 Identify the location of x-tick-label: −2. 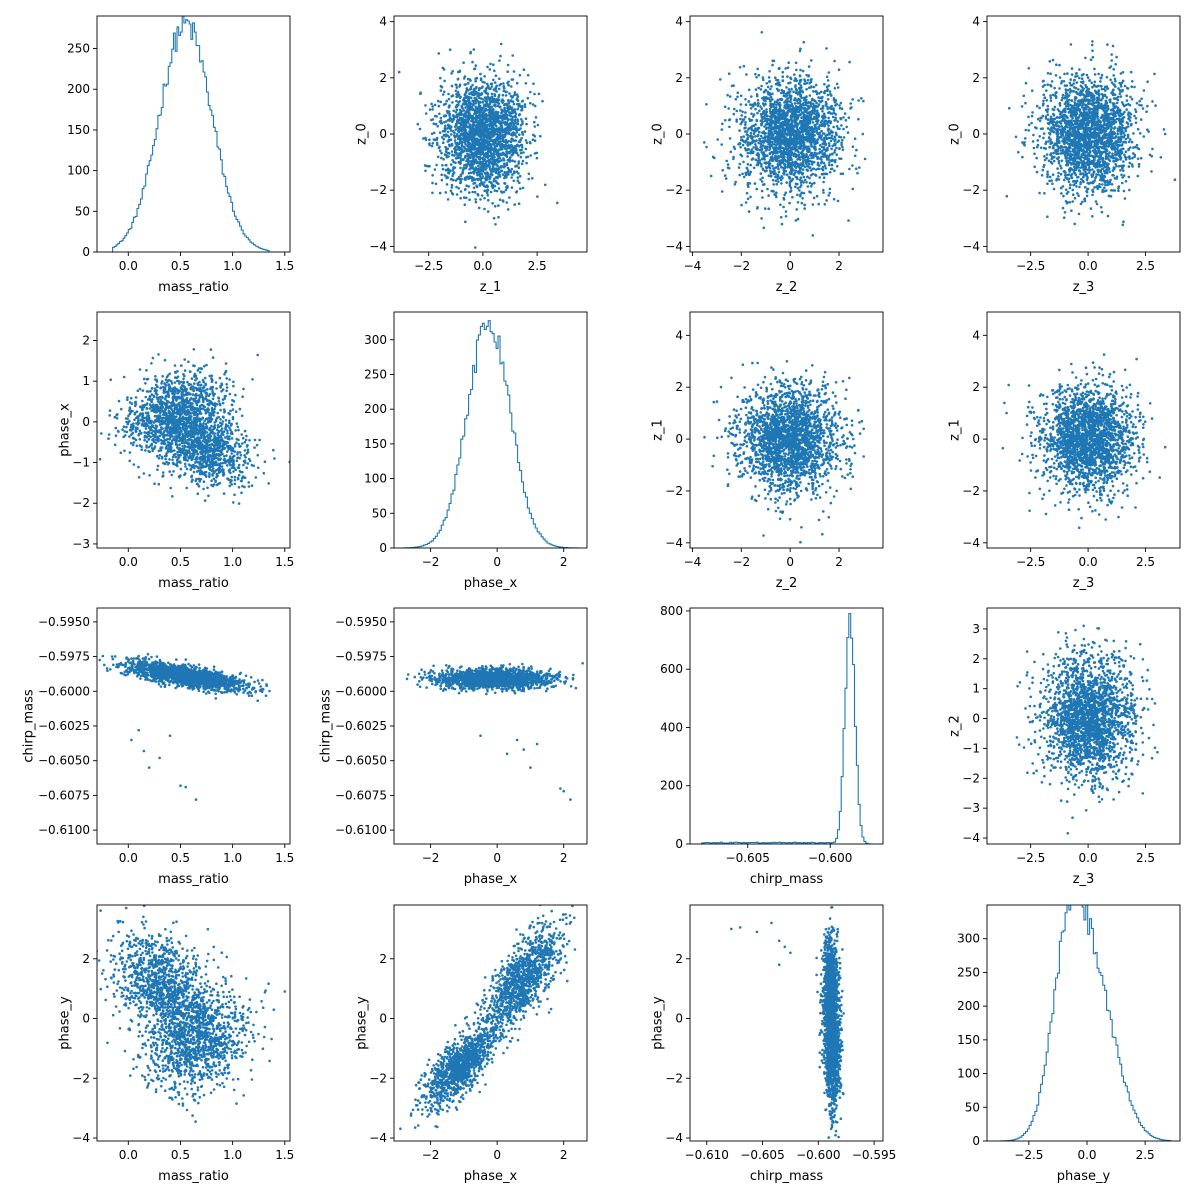
(741, 266).